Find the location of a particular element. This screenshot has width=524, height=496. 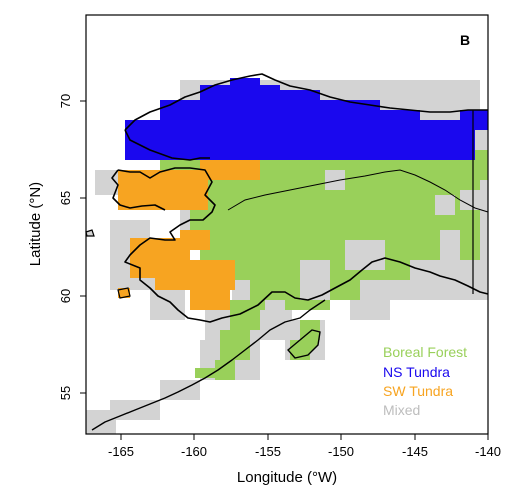

y-tick-label-60: 60 is located at coordinates (65, 296).